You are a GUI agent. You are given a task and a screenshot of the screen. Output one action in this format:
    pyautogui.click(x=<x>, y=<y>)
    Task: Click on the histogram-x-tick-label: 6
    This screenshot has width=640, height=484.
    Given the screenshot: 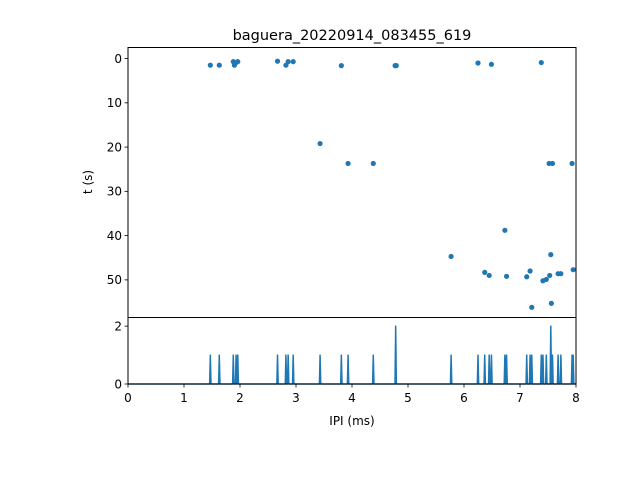 What is the action you would take?
    pyautogui.click(x=464, y=398)
    